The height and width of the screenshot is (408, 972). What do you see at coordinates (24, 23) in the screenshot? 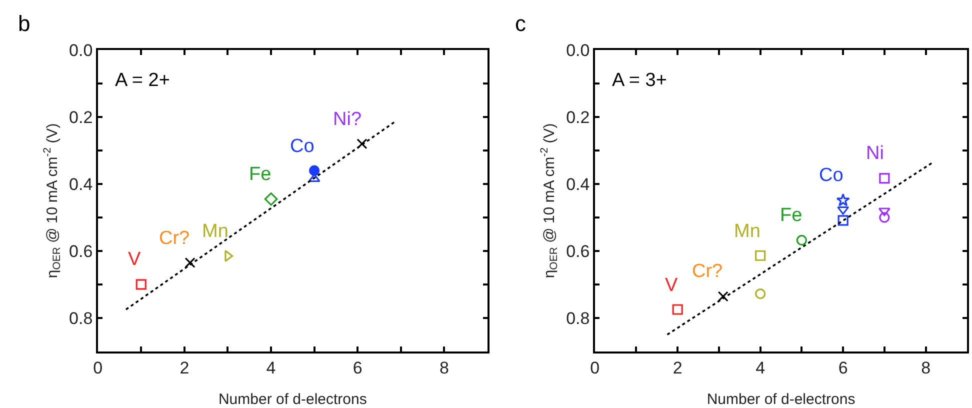
I see `chart-title: b` at bounding box center [24, 23].